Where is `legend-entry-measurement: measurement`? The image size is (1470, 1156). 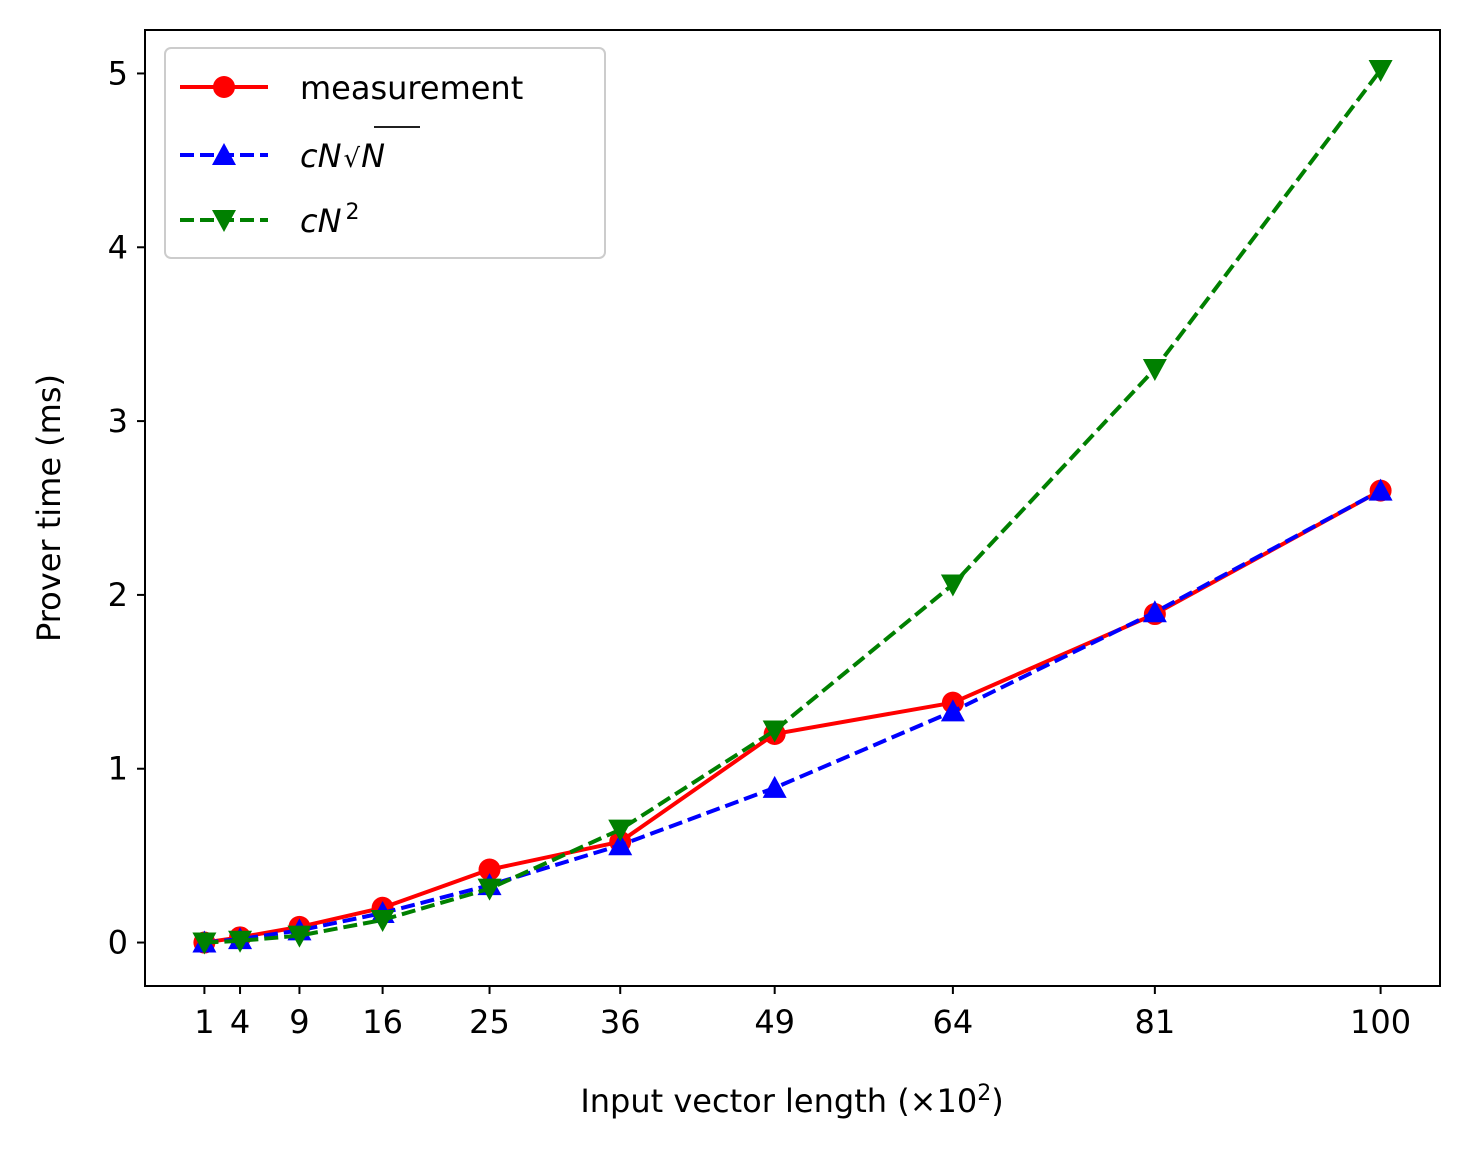 legend-entry-measurement: measurement is located at coordinates (351, 88).